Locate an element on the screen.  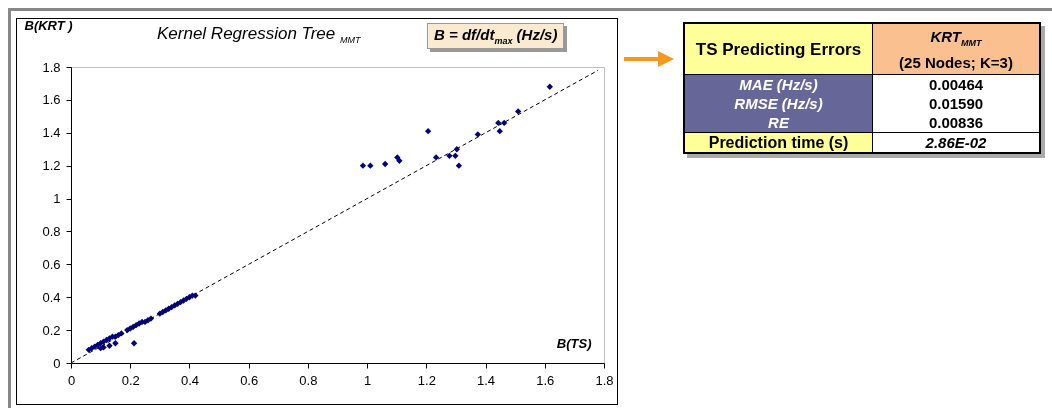
y-tick-label: 1.6 is located at coordinates (51, 100).